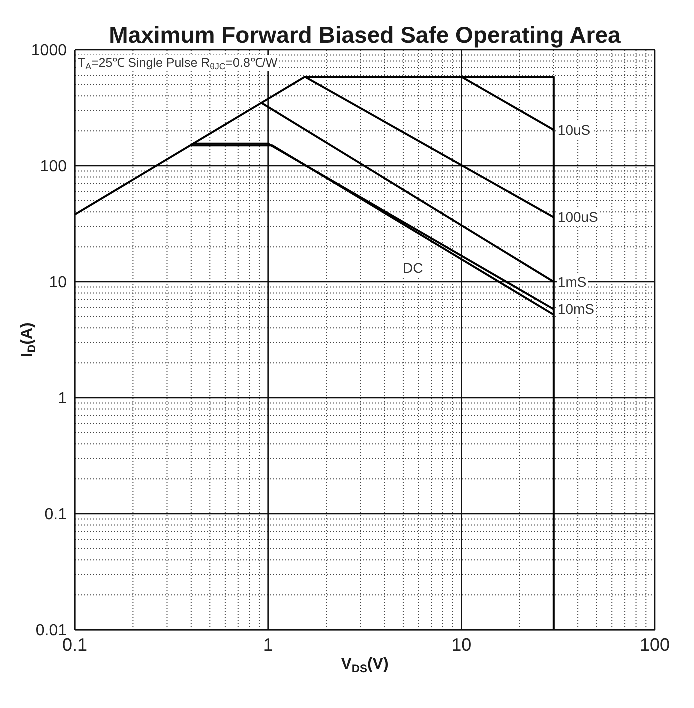  Describe the element at coordinates (63, 399) in the screenshot. I see `y-tick-label: 1` at that location.